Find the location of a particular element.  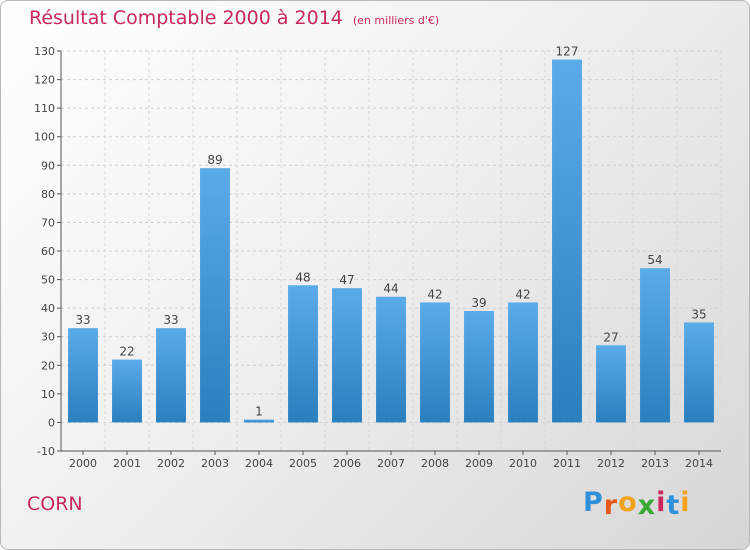

x-tick-label-2014: 2014 is located at coordinates (699, 463).